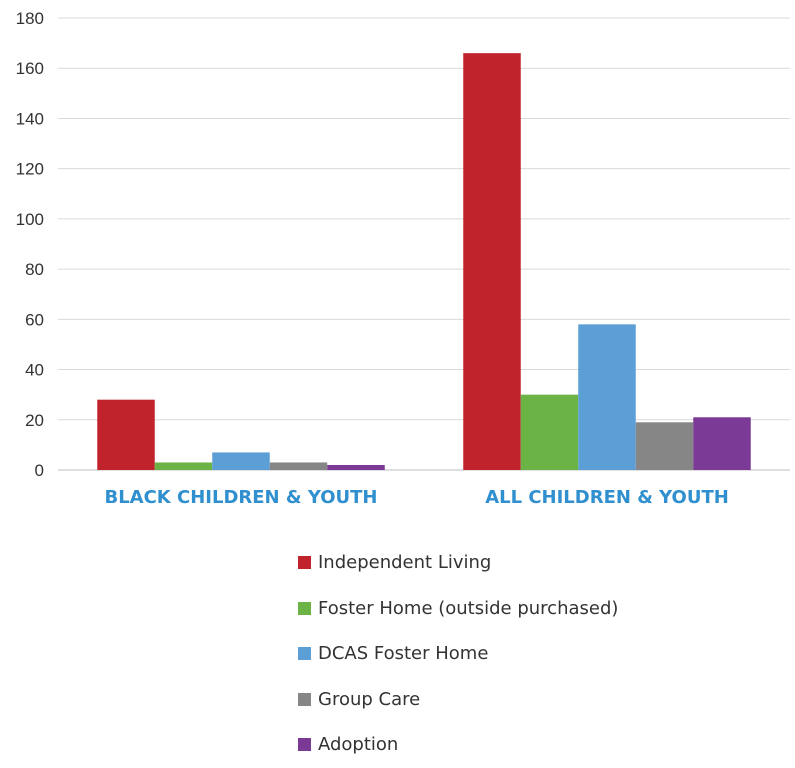  I want to click on y-tick-label: 0, so click(39, 470).